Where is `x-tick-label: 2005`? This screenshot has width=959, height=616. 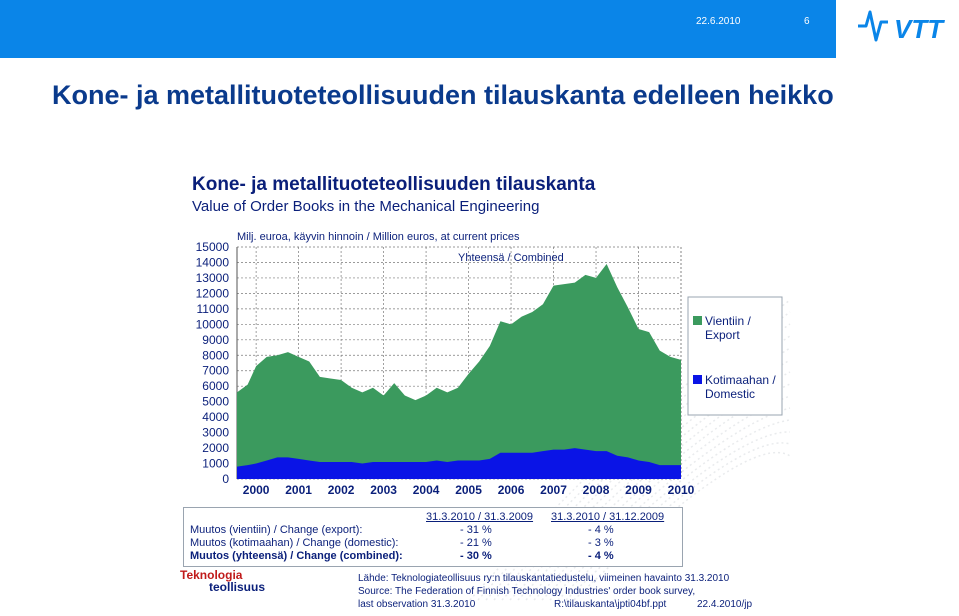 x-tick-label: 2005 is located at coordinates (468, 490).